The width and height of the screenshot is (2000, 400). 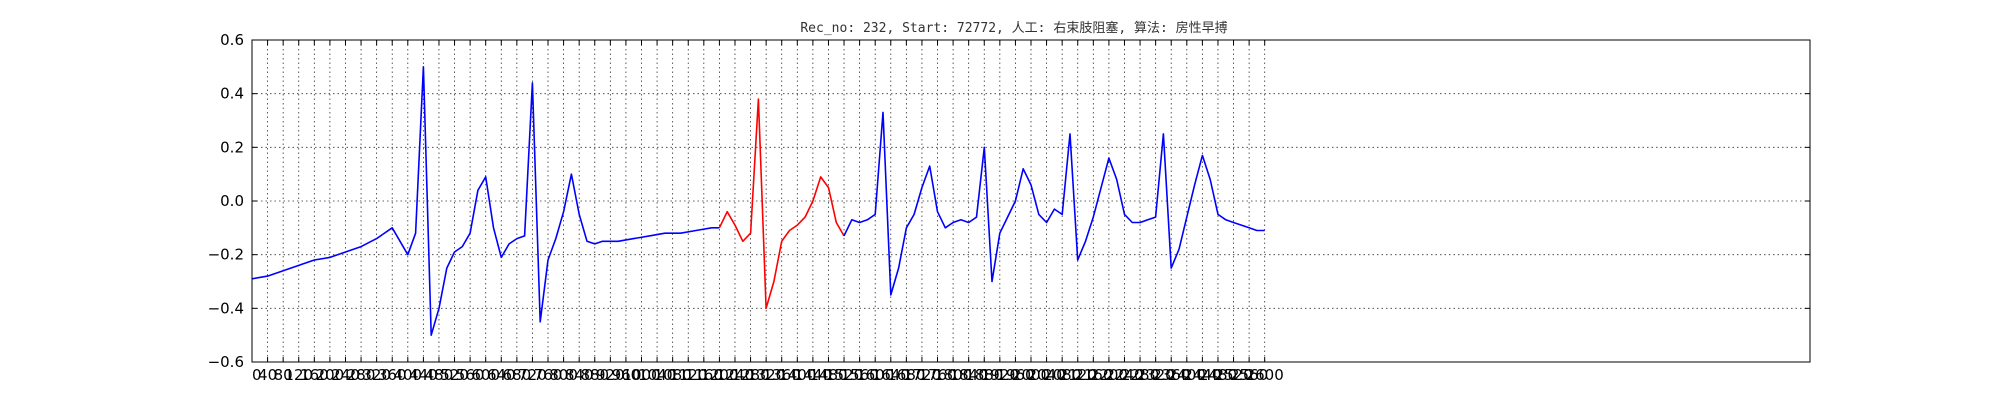 I want to click on x-tick-label: 2400, so click(x=1187, y=375).